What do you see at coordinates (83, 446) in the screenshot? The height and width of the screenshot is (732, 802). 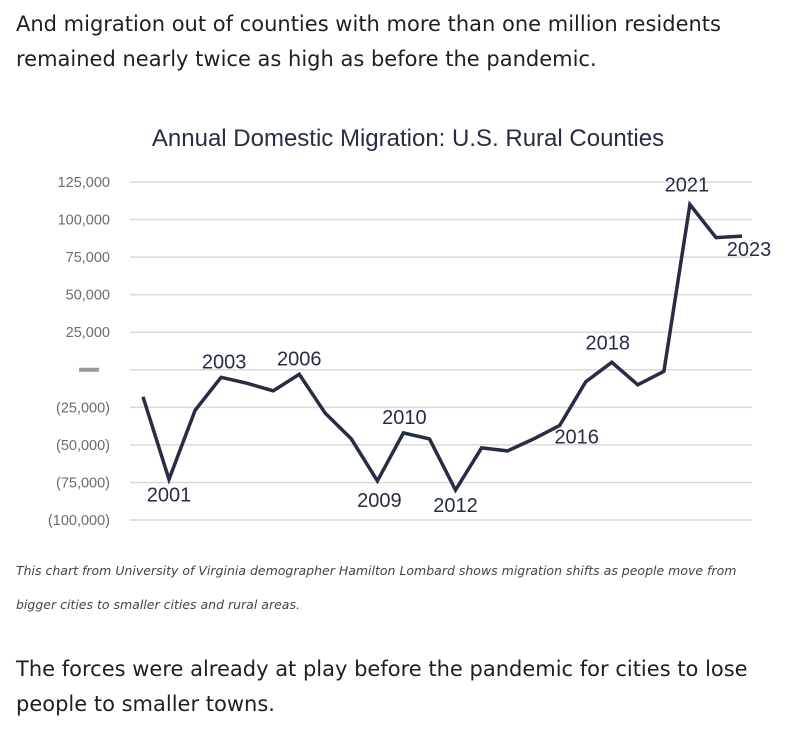 I see `y-tick-label: (50,000)` at bounding box center [83, 446].